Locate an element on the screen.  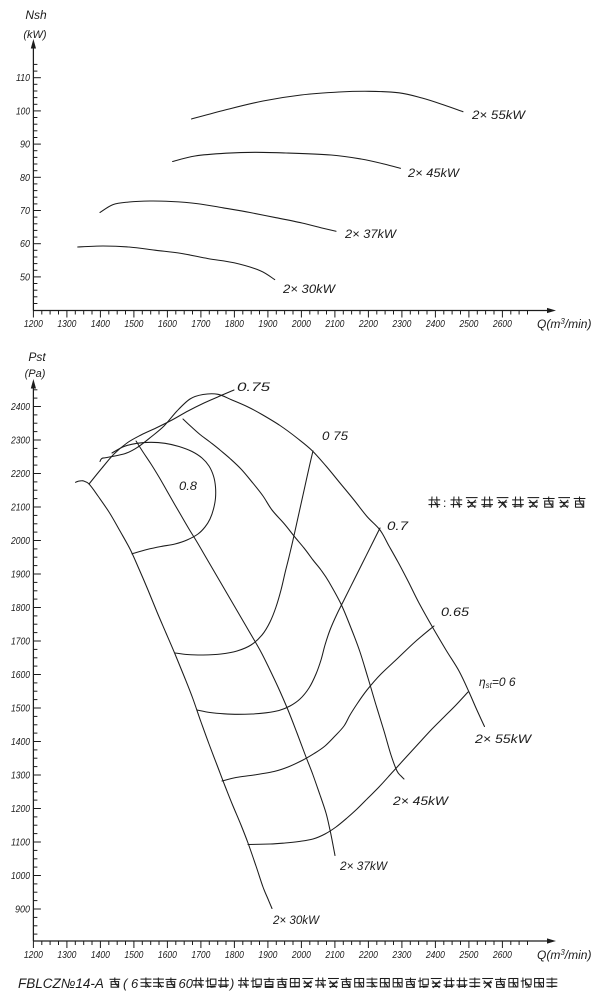
svg-text: ( 6 is located at coordinates (131, 983).